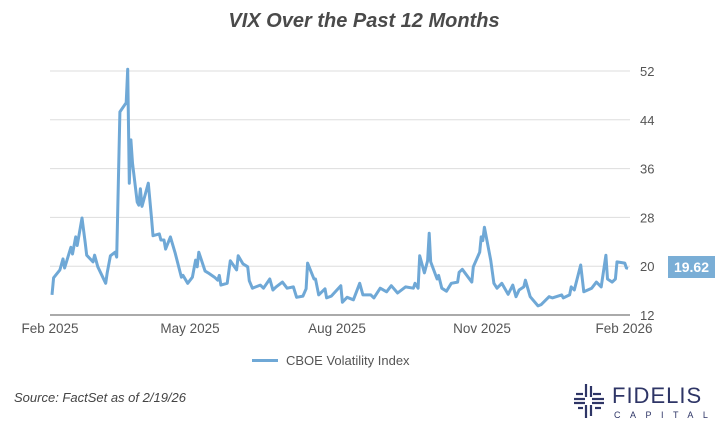 This screenshot has width=728, height=429. What do you see at coordinates (691, 267) in the screenshot?
I see `last-value-badge: 19.62` at bounding box center [691, 267].